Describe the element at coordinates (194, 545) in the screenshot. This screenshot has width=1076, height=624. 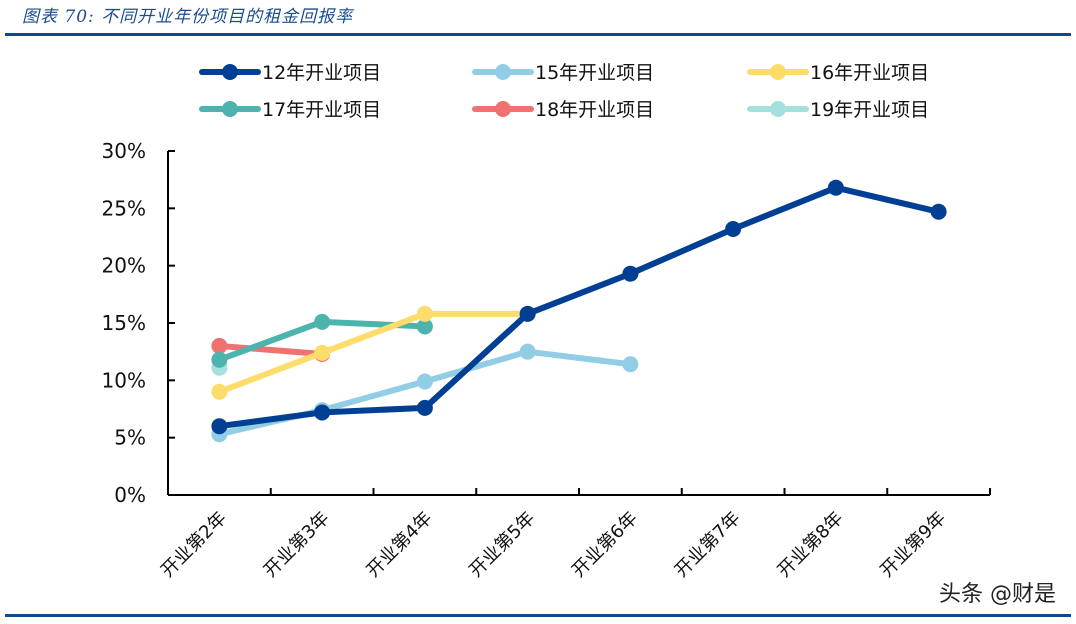
I see `x-tick-label: 开业第2年` at that location.